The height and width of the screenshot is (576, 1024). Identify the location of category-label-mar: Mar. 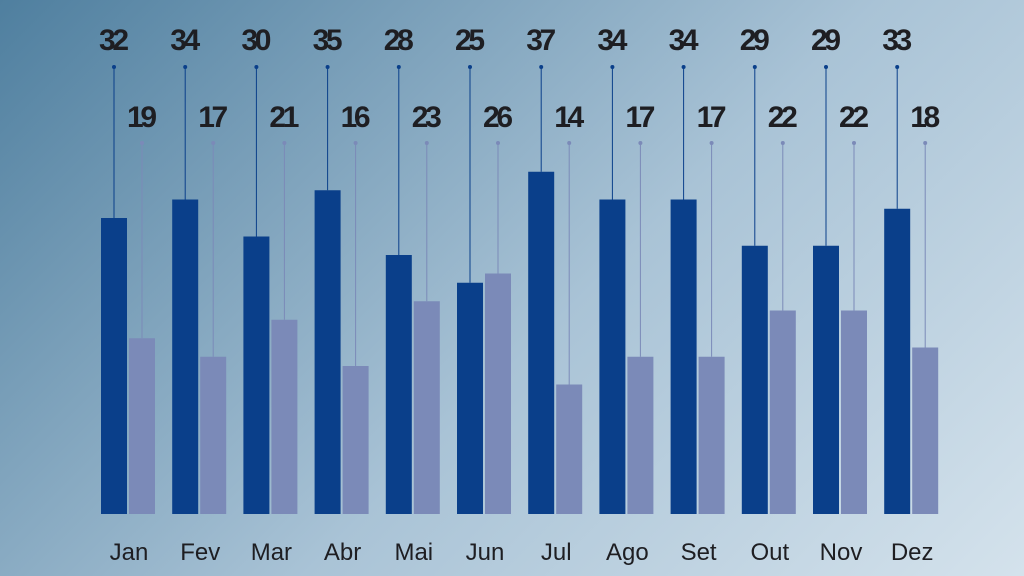
(271, 552).